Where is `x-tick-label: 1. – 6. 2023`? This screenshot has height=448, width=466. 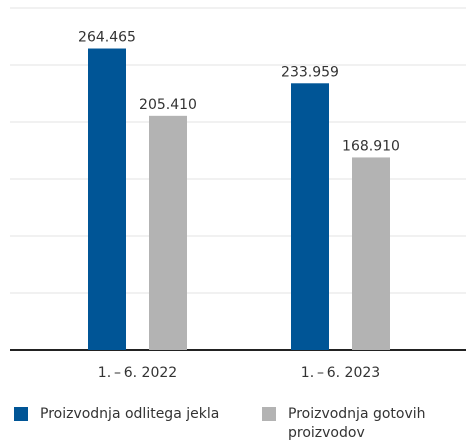 x-tick-label: 1. – 6. 2023 is located at coordinates (340, 373).